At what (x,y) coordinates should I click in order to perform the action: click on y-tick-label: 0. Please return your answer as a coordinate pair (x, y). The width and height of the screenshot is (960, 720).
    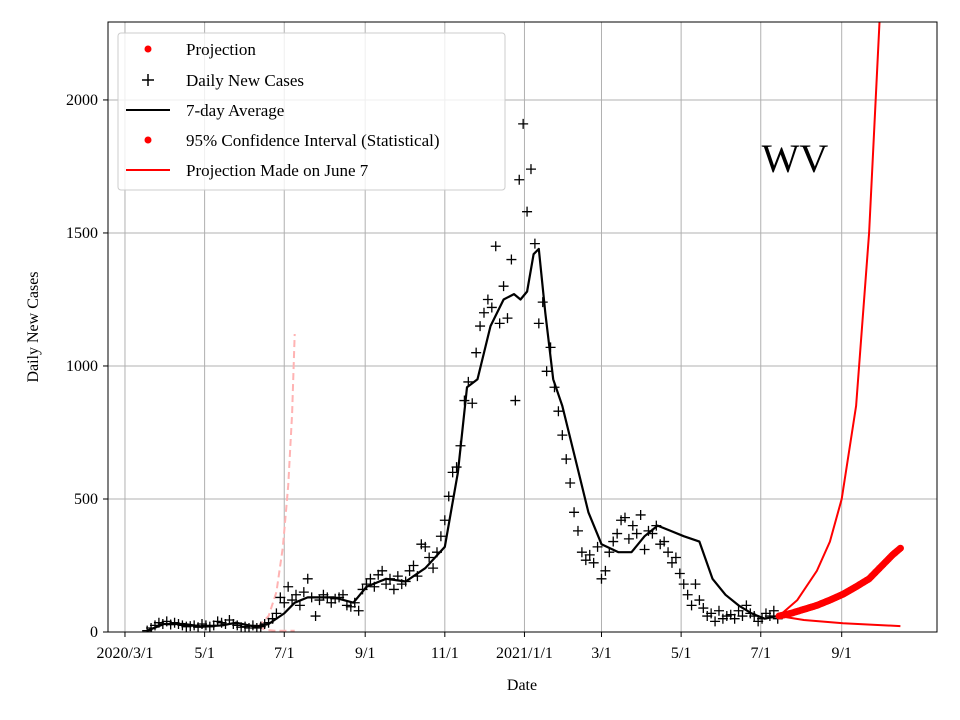
    Looking at the image, I should click on (94, 632).